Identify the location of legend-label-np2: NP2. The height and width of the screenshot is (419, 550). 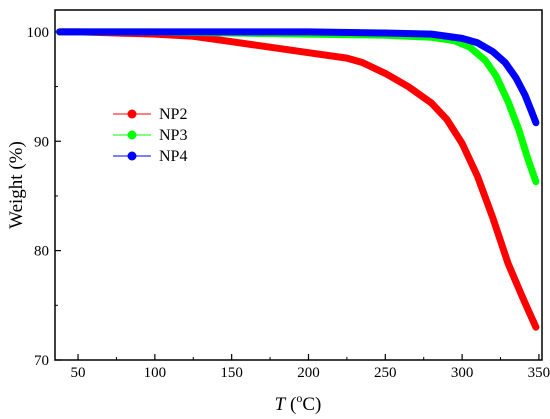
(173, 114).